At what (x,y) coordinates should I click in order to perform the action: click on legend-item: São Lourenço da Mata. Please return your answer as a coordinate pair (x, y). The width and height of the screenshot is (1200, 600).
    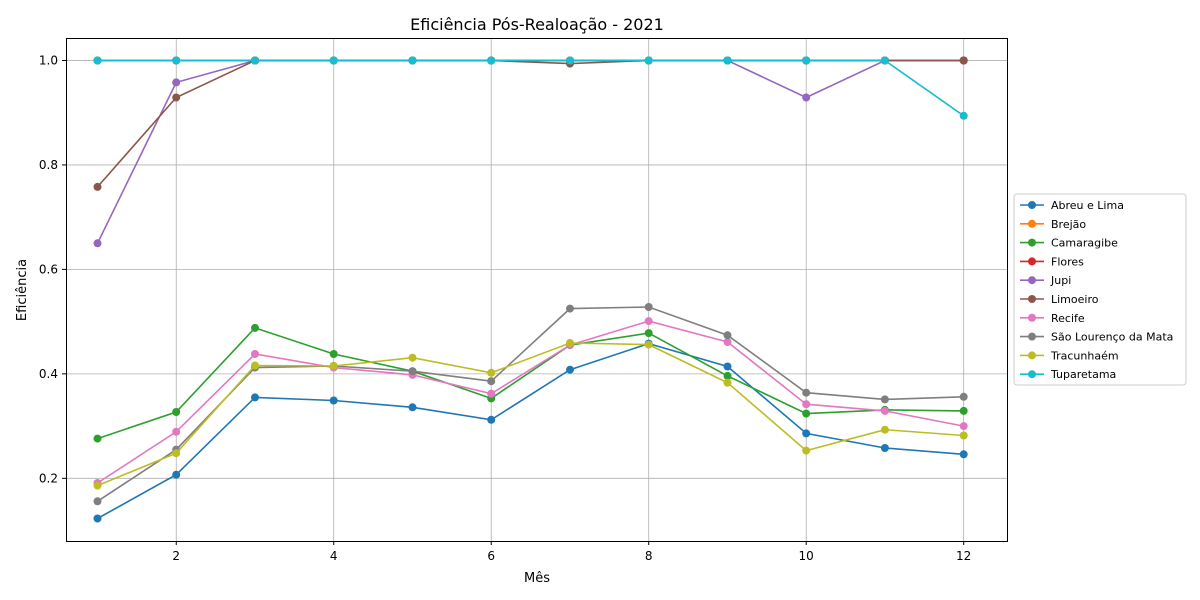
    Looking at the image, I should click on (1096, 337).